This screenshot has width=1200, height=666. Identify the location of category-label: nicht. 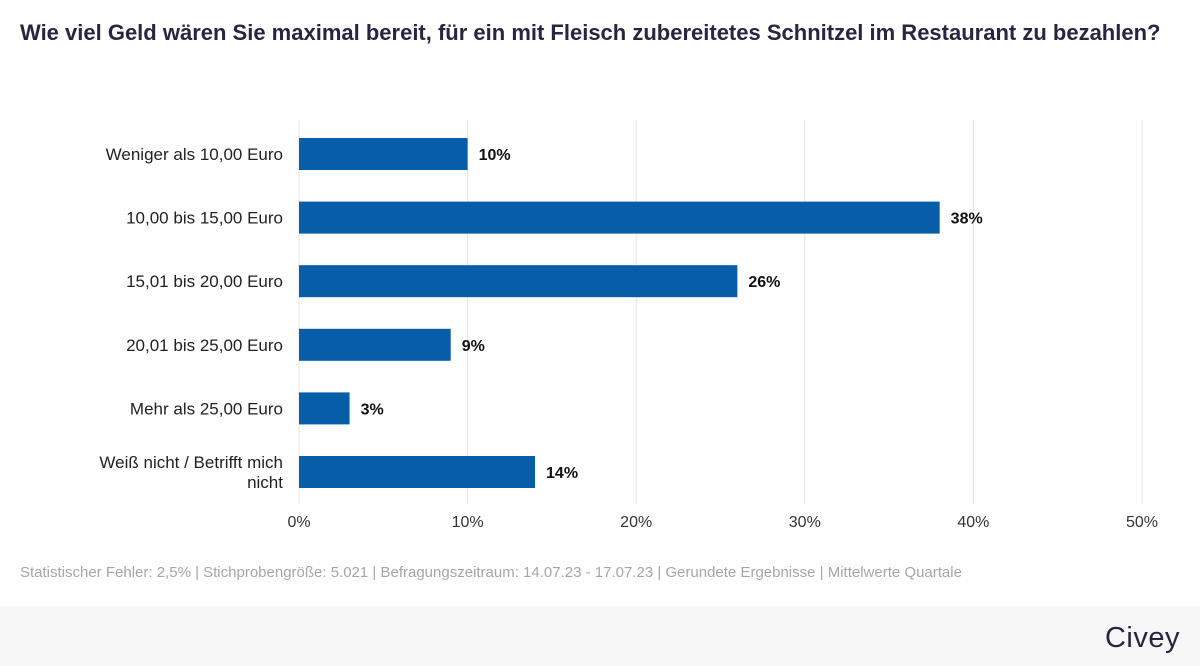
(265, 482).